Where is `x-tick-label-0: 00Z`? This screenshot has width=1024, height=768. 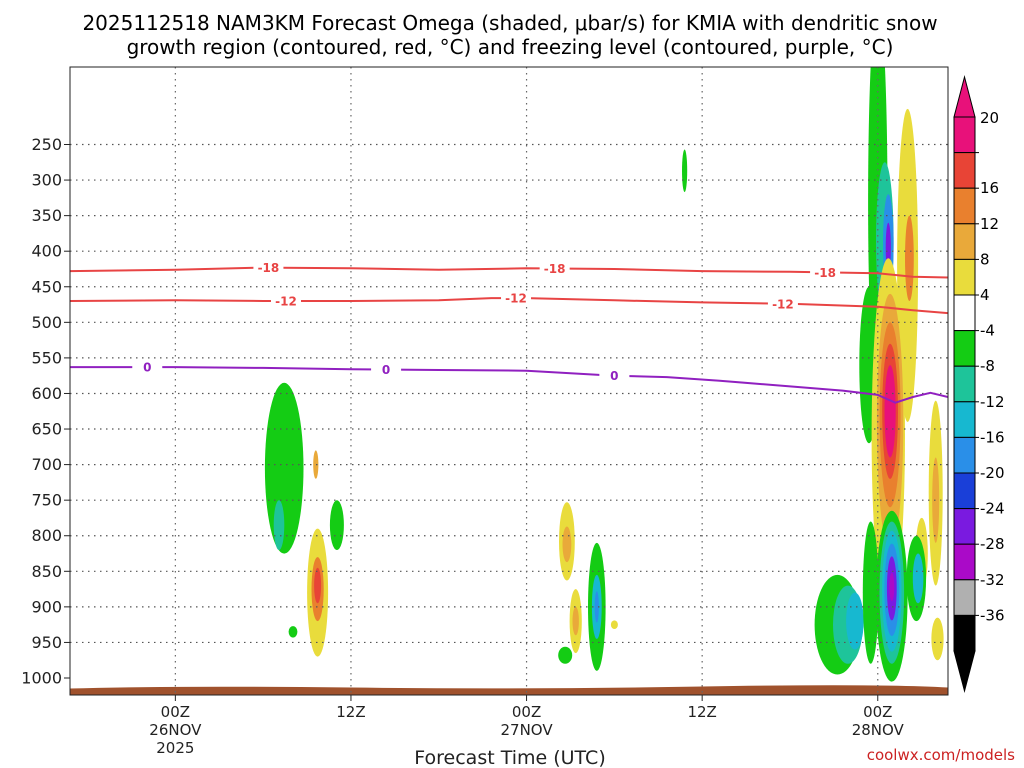 x-tick-label-0: 00Z is located at coordinates (175, 712).